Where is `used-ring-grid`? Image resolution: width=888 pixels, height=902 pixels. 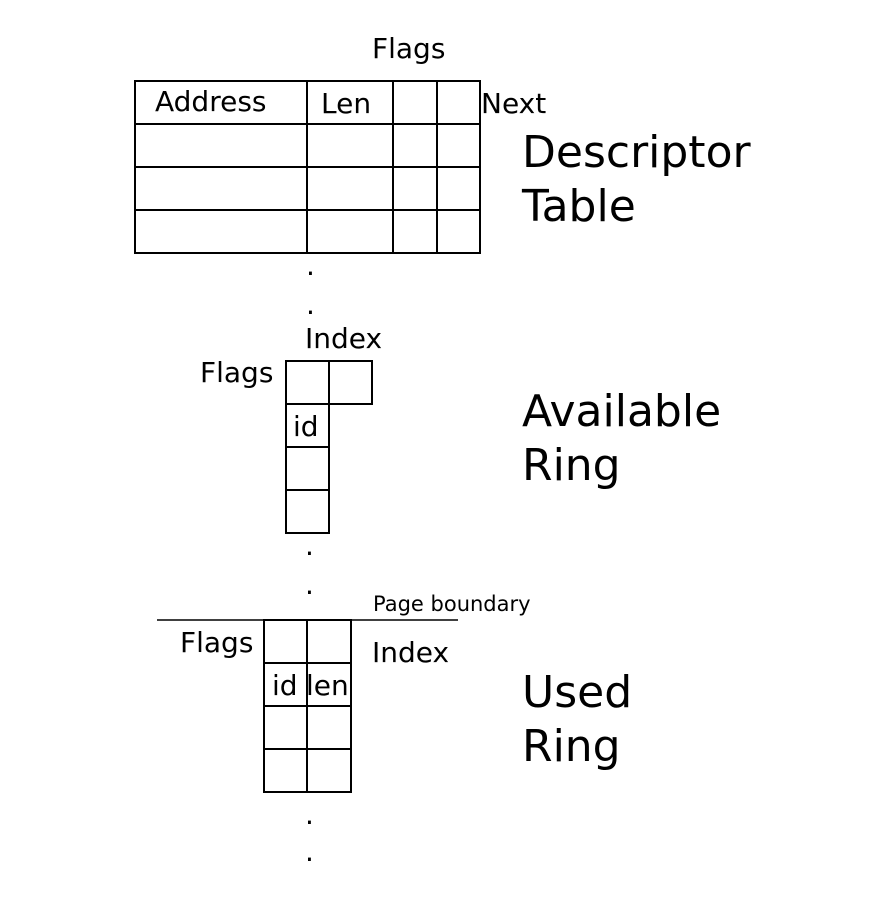
used-ring-grid is located at coordinates (307, 706).